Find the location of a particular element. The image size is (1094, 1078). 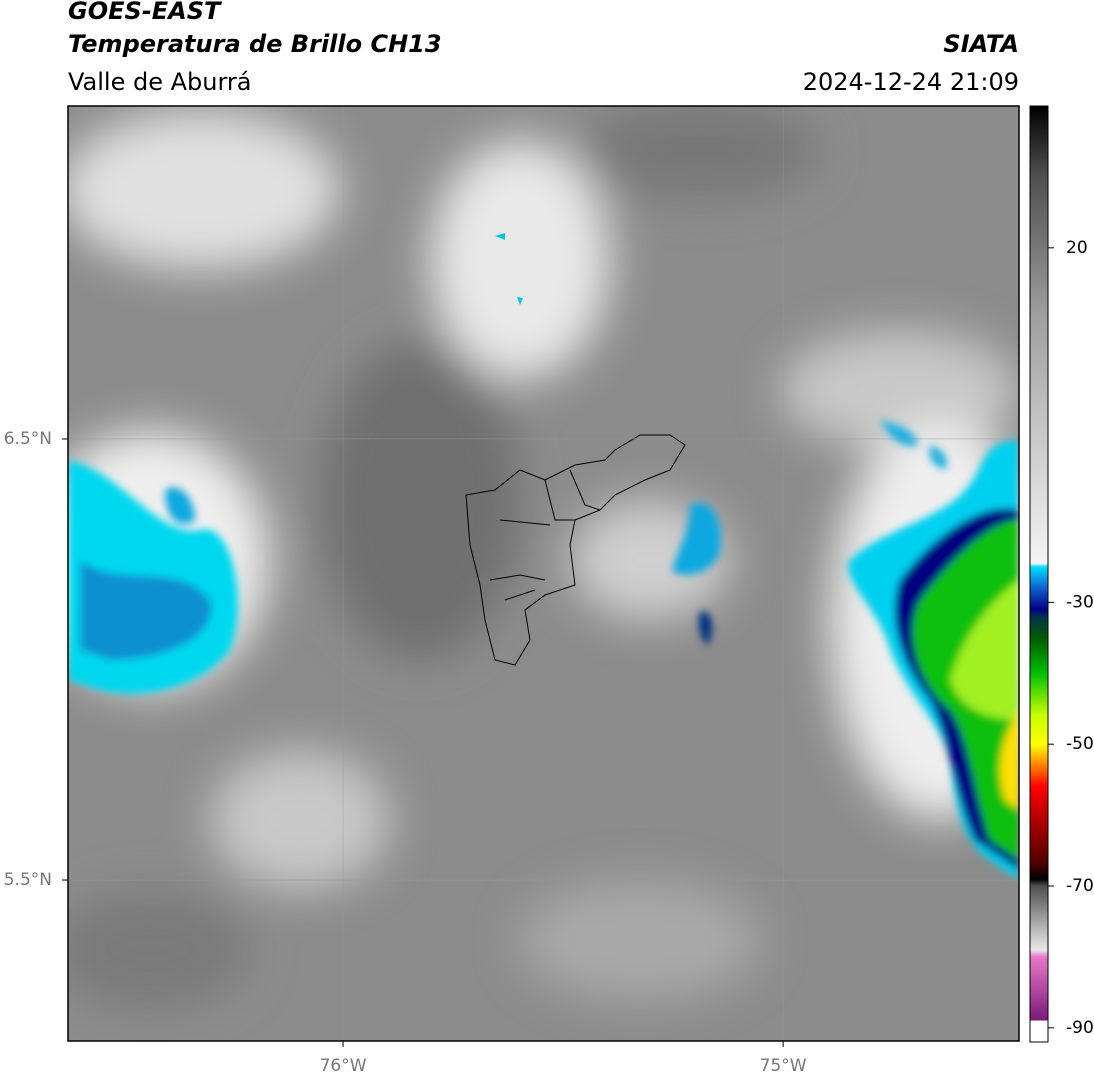

y-tick-label: 6.5°N is located at coordinates (28, 439).